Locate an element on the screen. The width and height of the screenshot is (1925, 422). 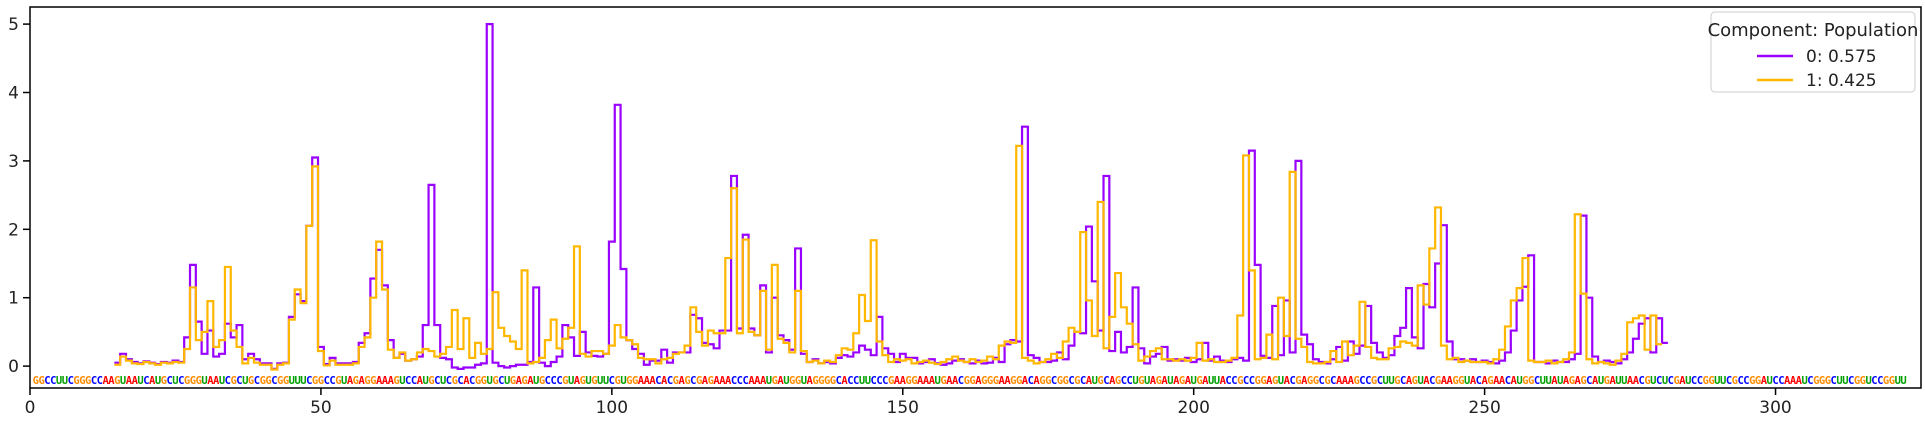
x-tick-label: 0 is located at coordinates (30, 408).